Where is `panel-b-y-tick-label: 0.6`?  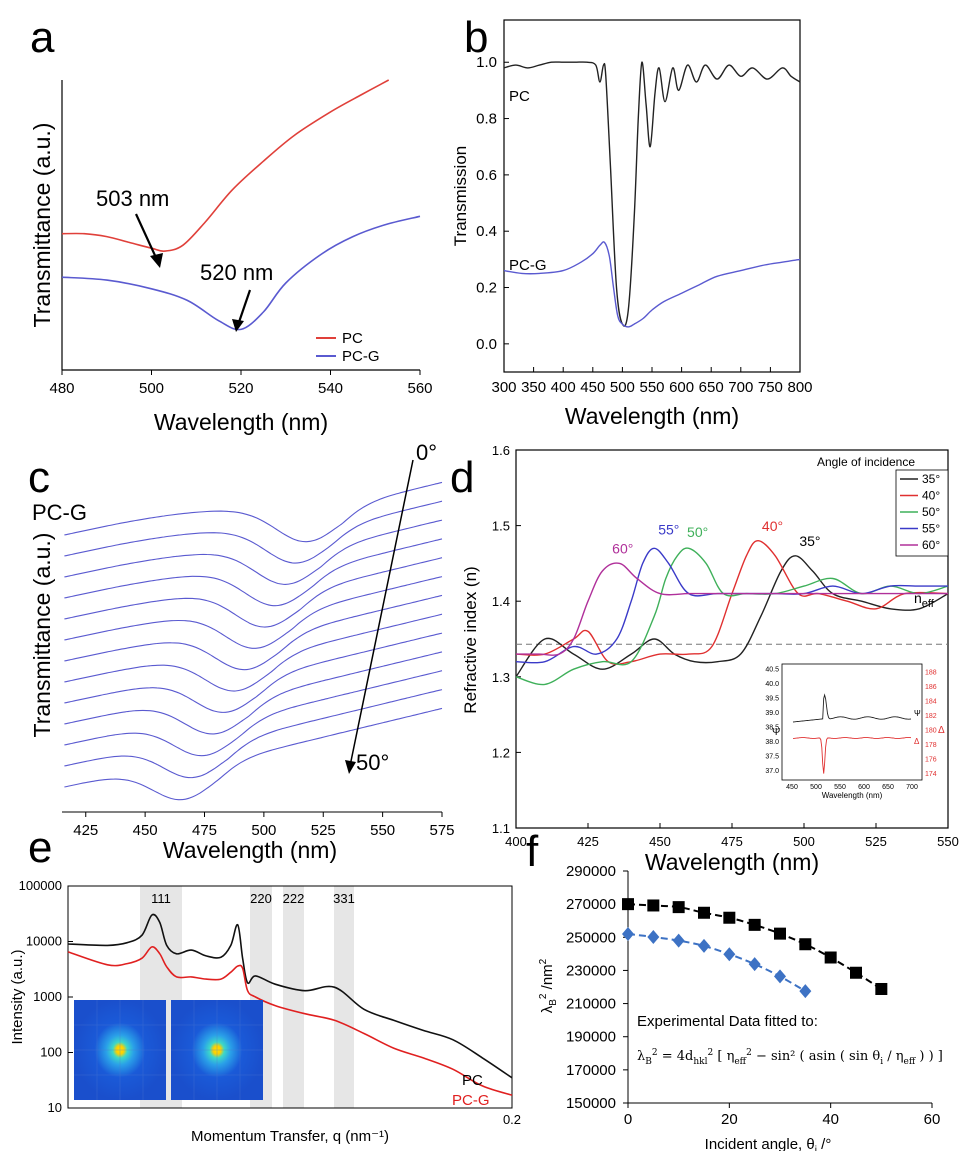
panel-b-y-tick-label: 0.6 is located at coordinates (486, 175).